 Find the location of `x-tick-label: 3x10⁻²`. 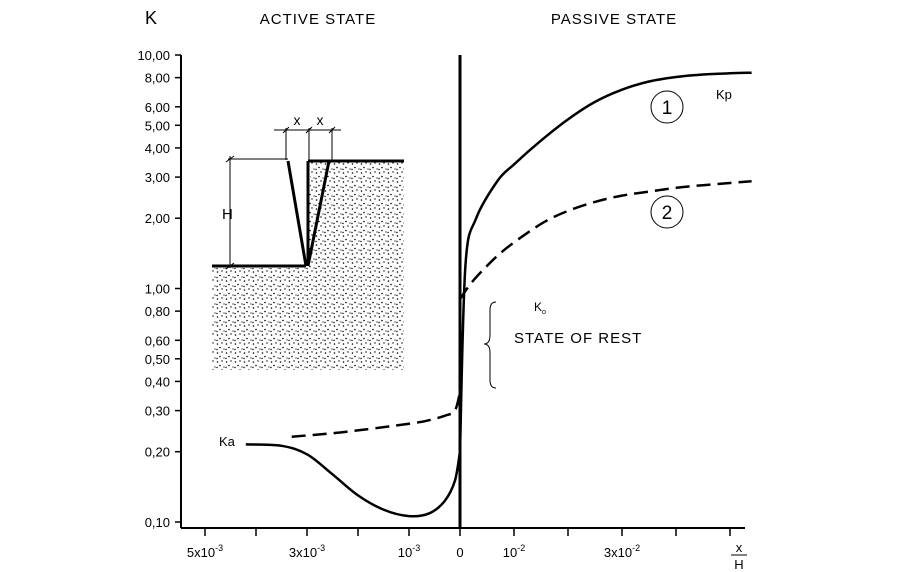

x-tick-label: 3x10⁻² is located at coordinates (622, 551).